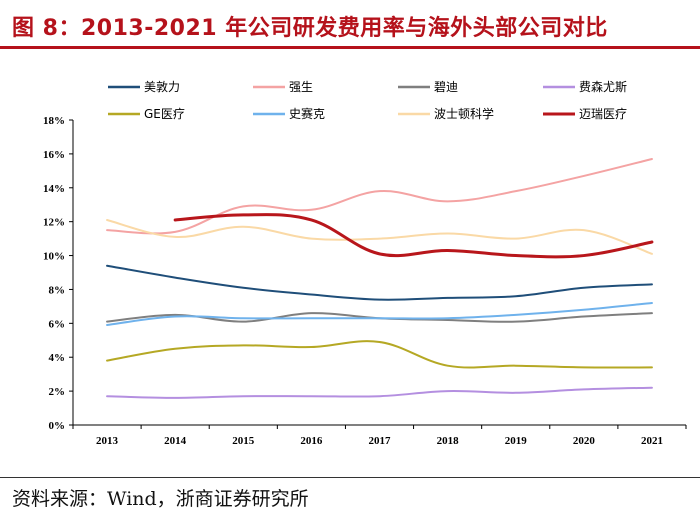 The image size is (700, 528). What do you see at coordinates (57, 324) in the screenshot?
I see `y-tick-label: 6%` at bounding box center [57, 324].